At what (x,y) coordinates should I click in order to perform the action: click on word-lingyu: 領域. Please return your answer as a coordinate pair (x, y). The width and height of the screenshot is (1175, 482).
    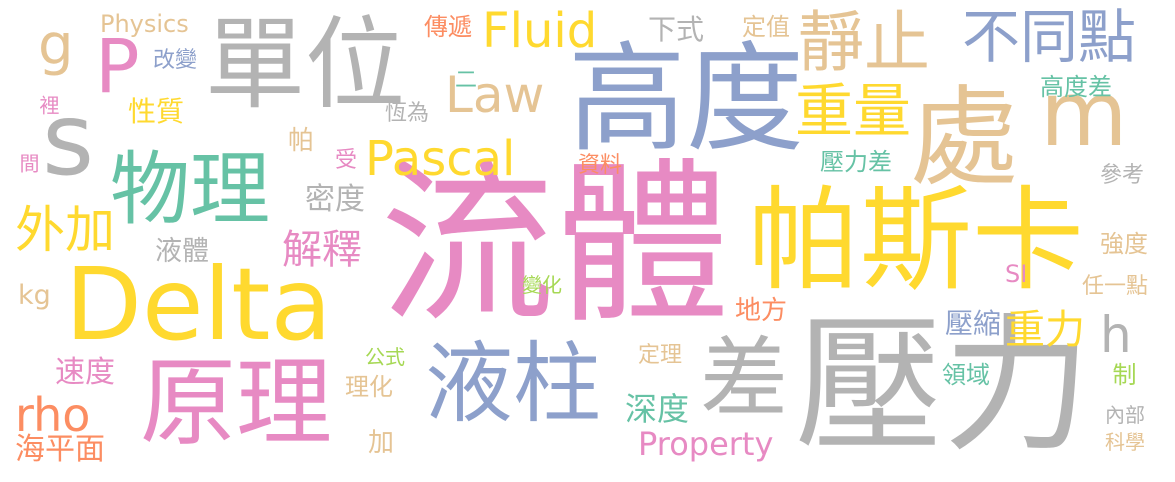
    Looking at the image, I should click on (966, 375).